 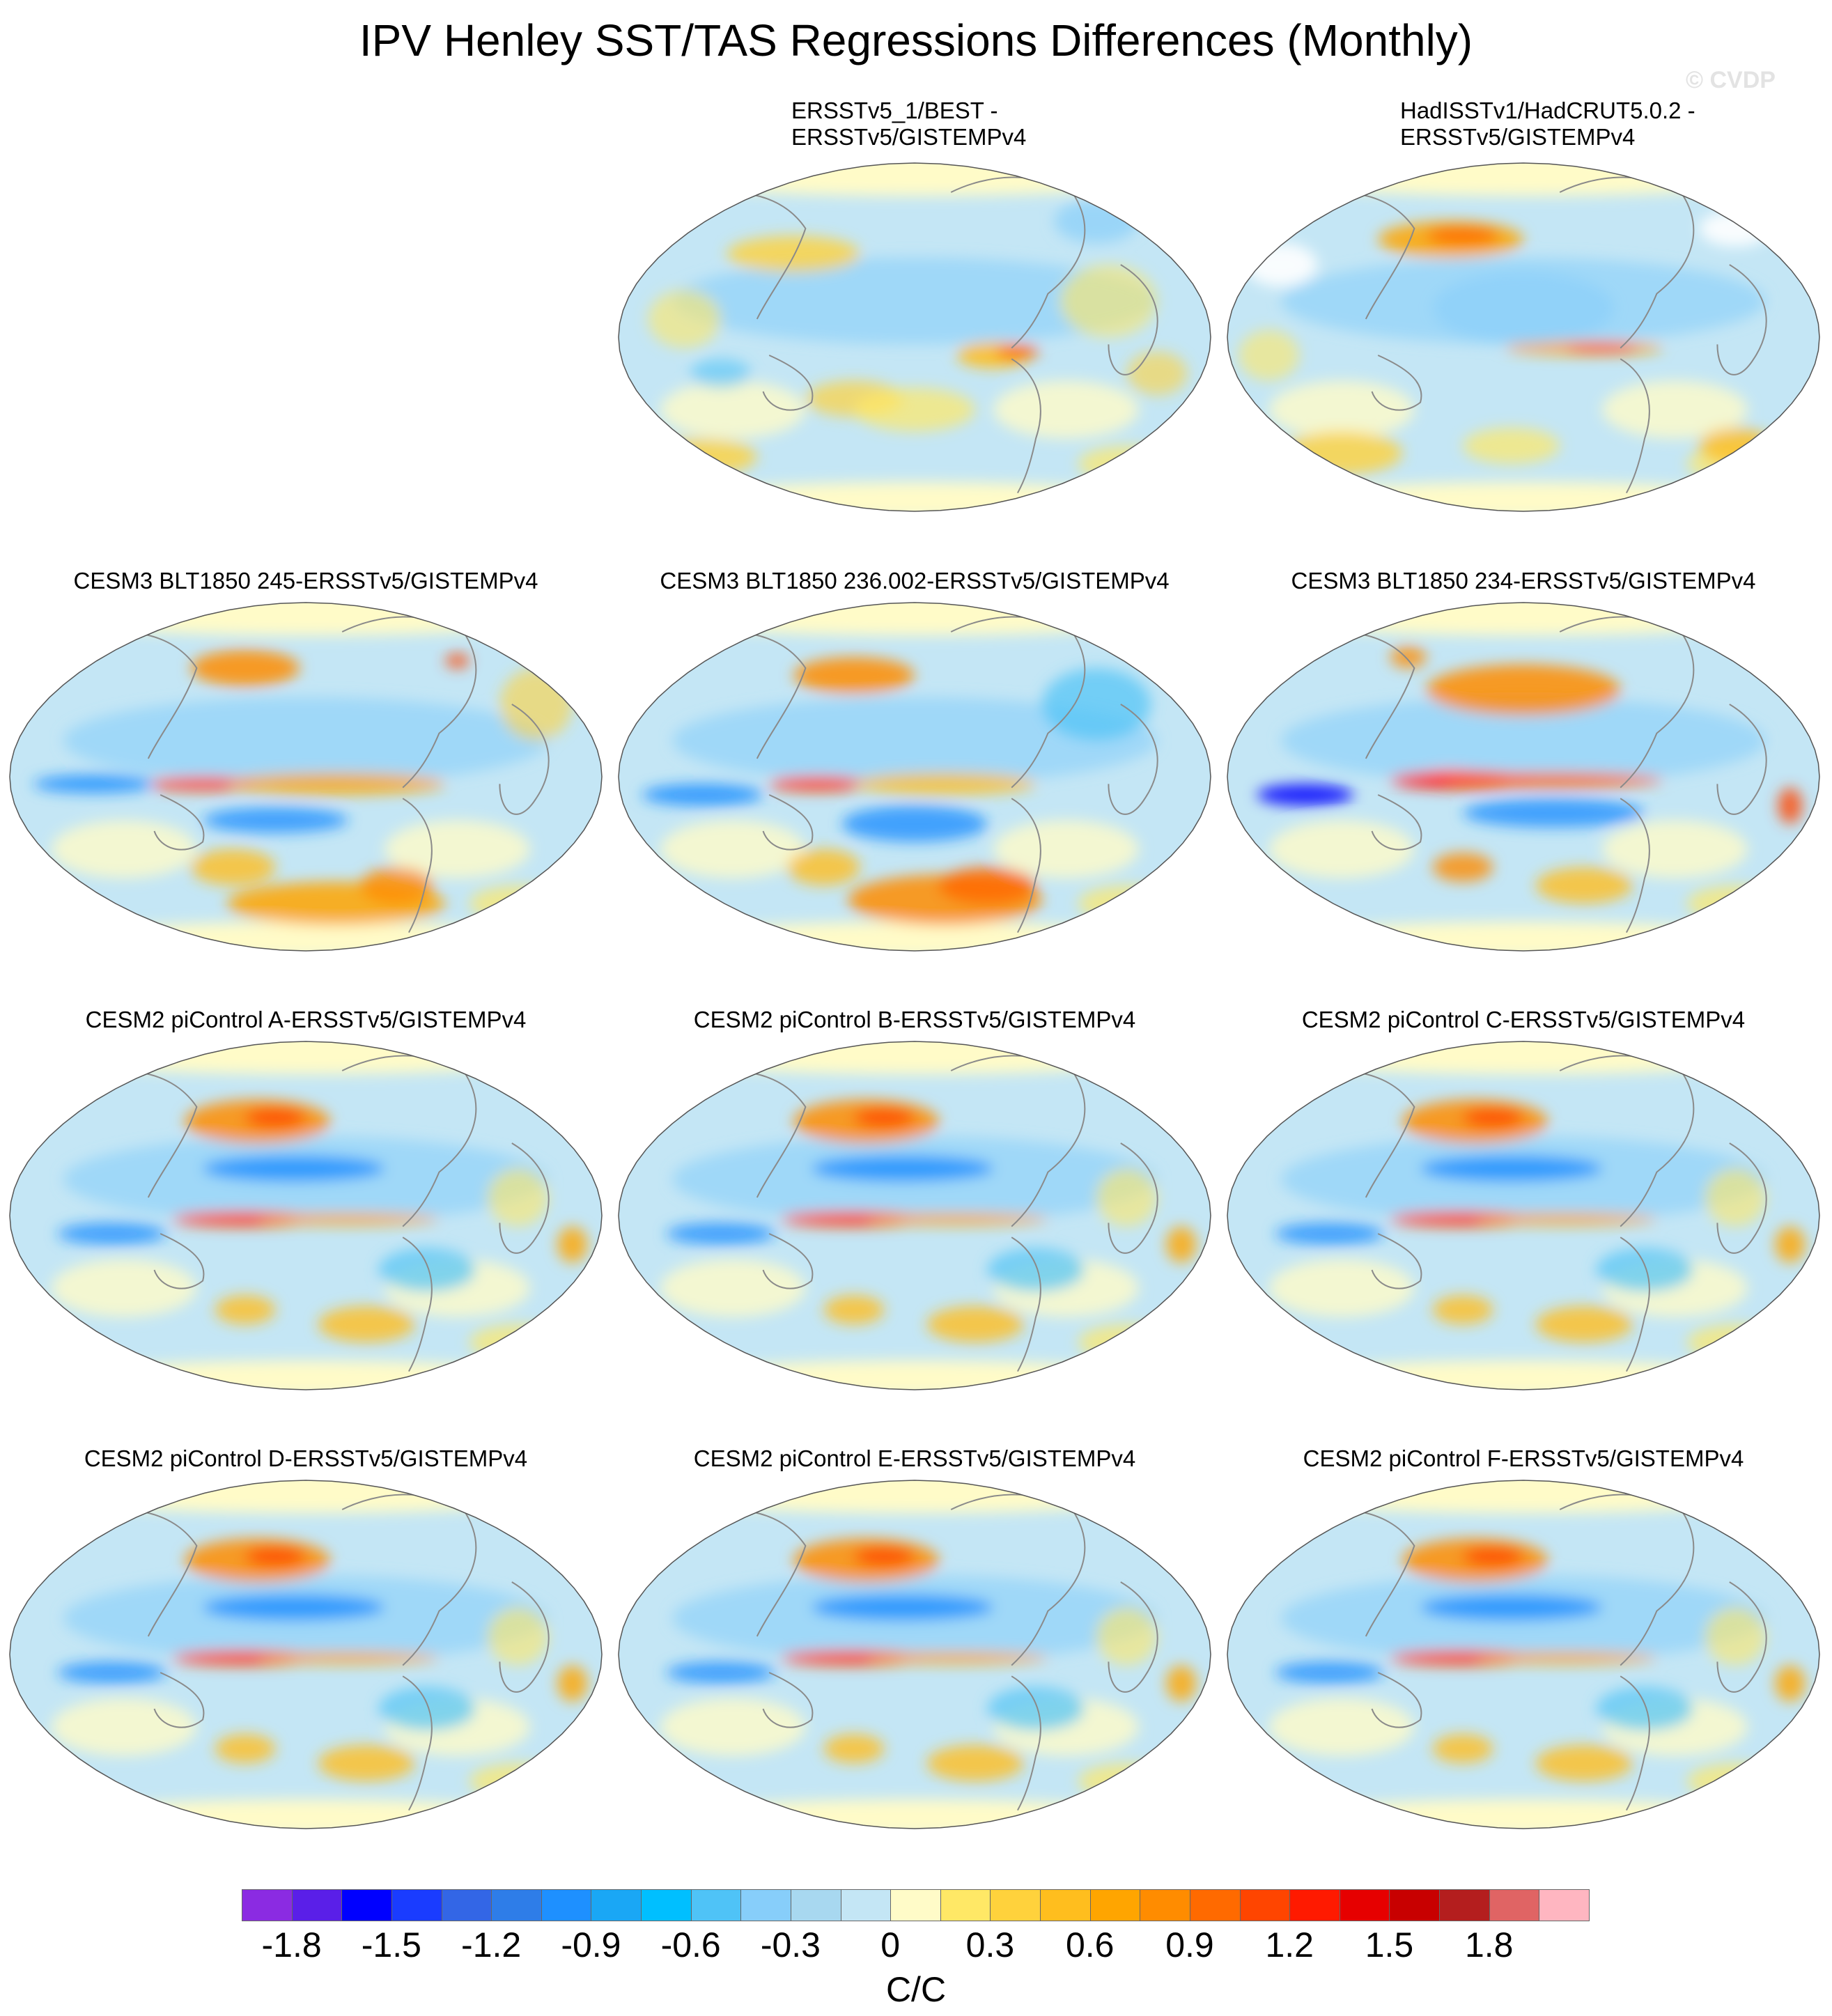 What do you see at coordinates (1523, 1202) in the screenshot?
I see `map-panel: CESM2 piControl C-ERSSTv5/GISTEMPv4` at bounding box center [1523, 1202].